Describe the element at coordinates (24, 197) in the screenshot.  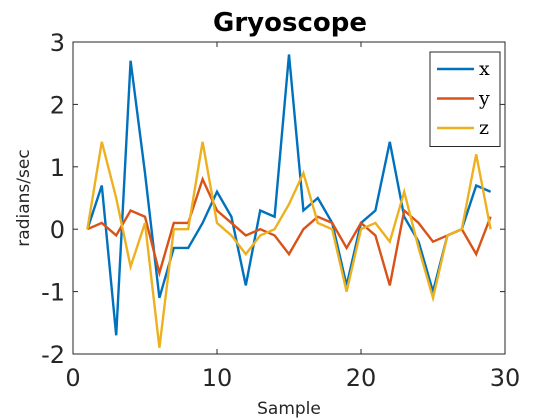
I see `y-axis-label: radians/sec` at that location.